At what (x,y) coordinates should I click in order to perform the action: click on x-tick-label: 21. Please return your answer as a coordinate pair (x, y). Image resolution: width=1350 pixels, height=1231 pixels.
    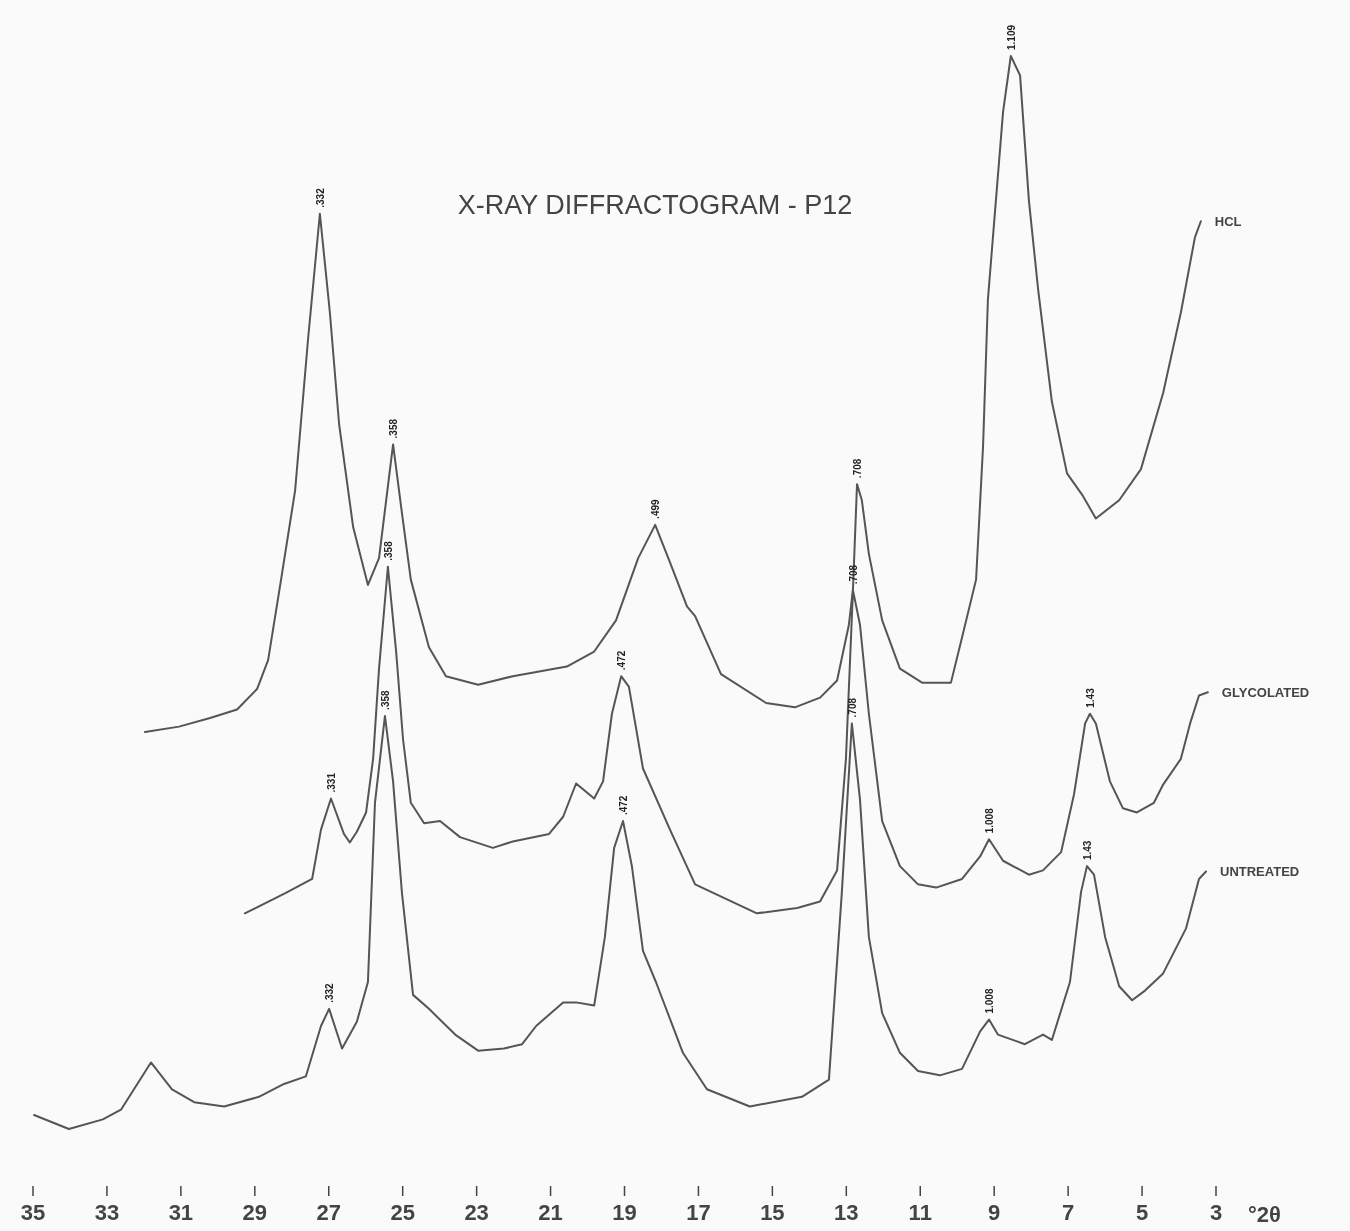
    Looking at the image, I should click on (550, 1212).